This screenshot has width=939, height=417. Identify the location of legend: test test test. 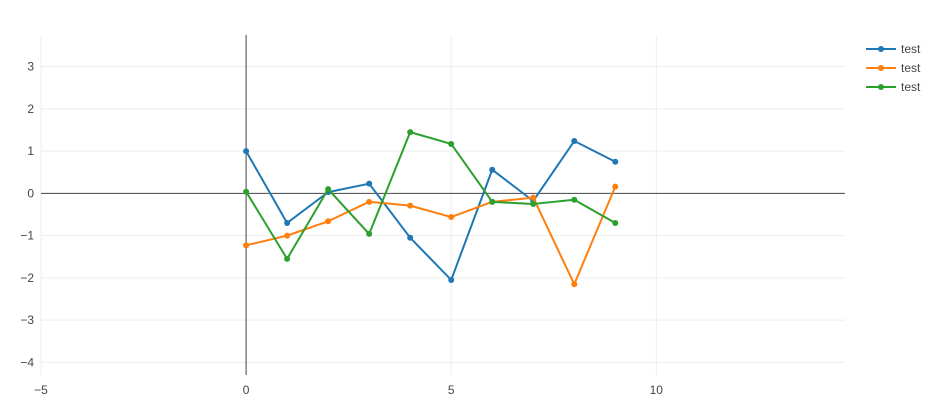
(893, 68).